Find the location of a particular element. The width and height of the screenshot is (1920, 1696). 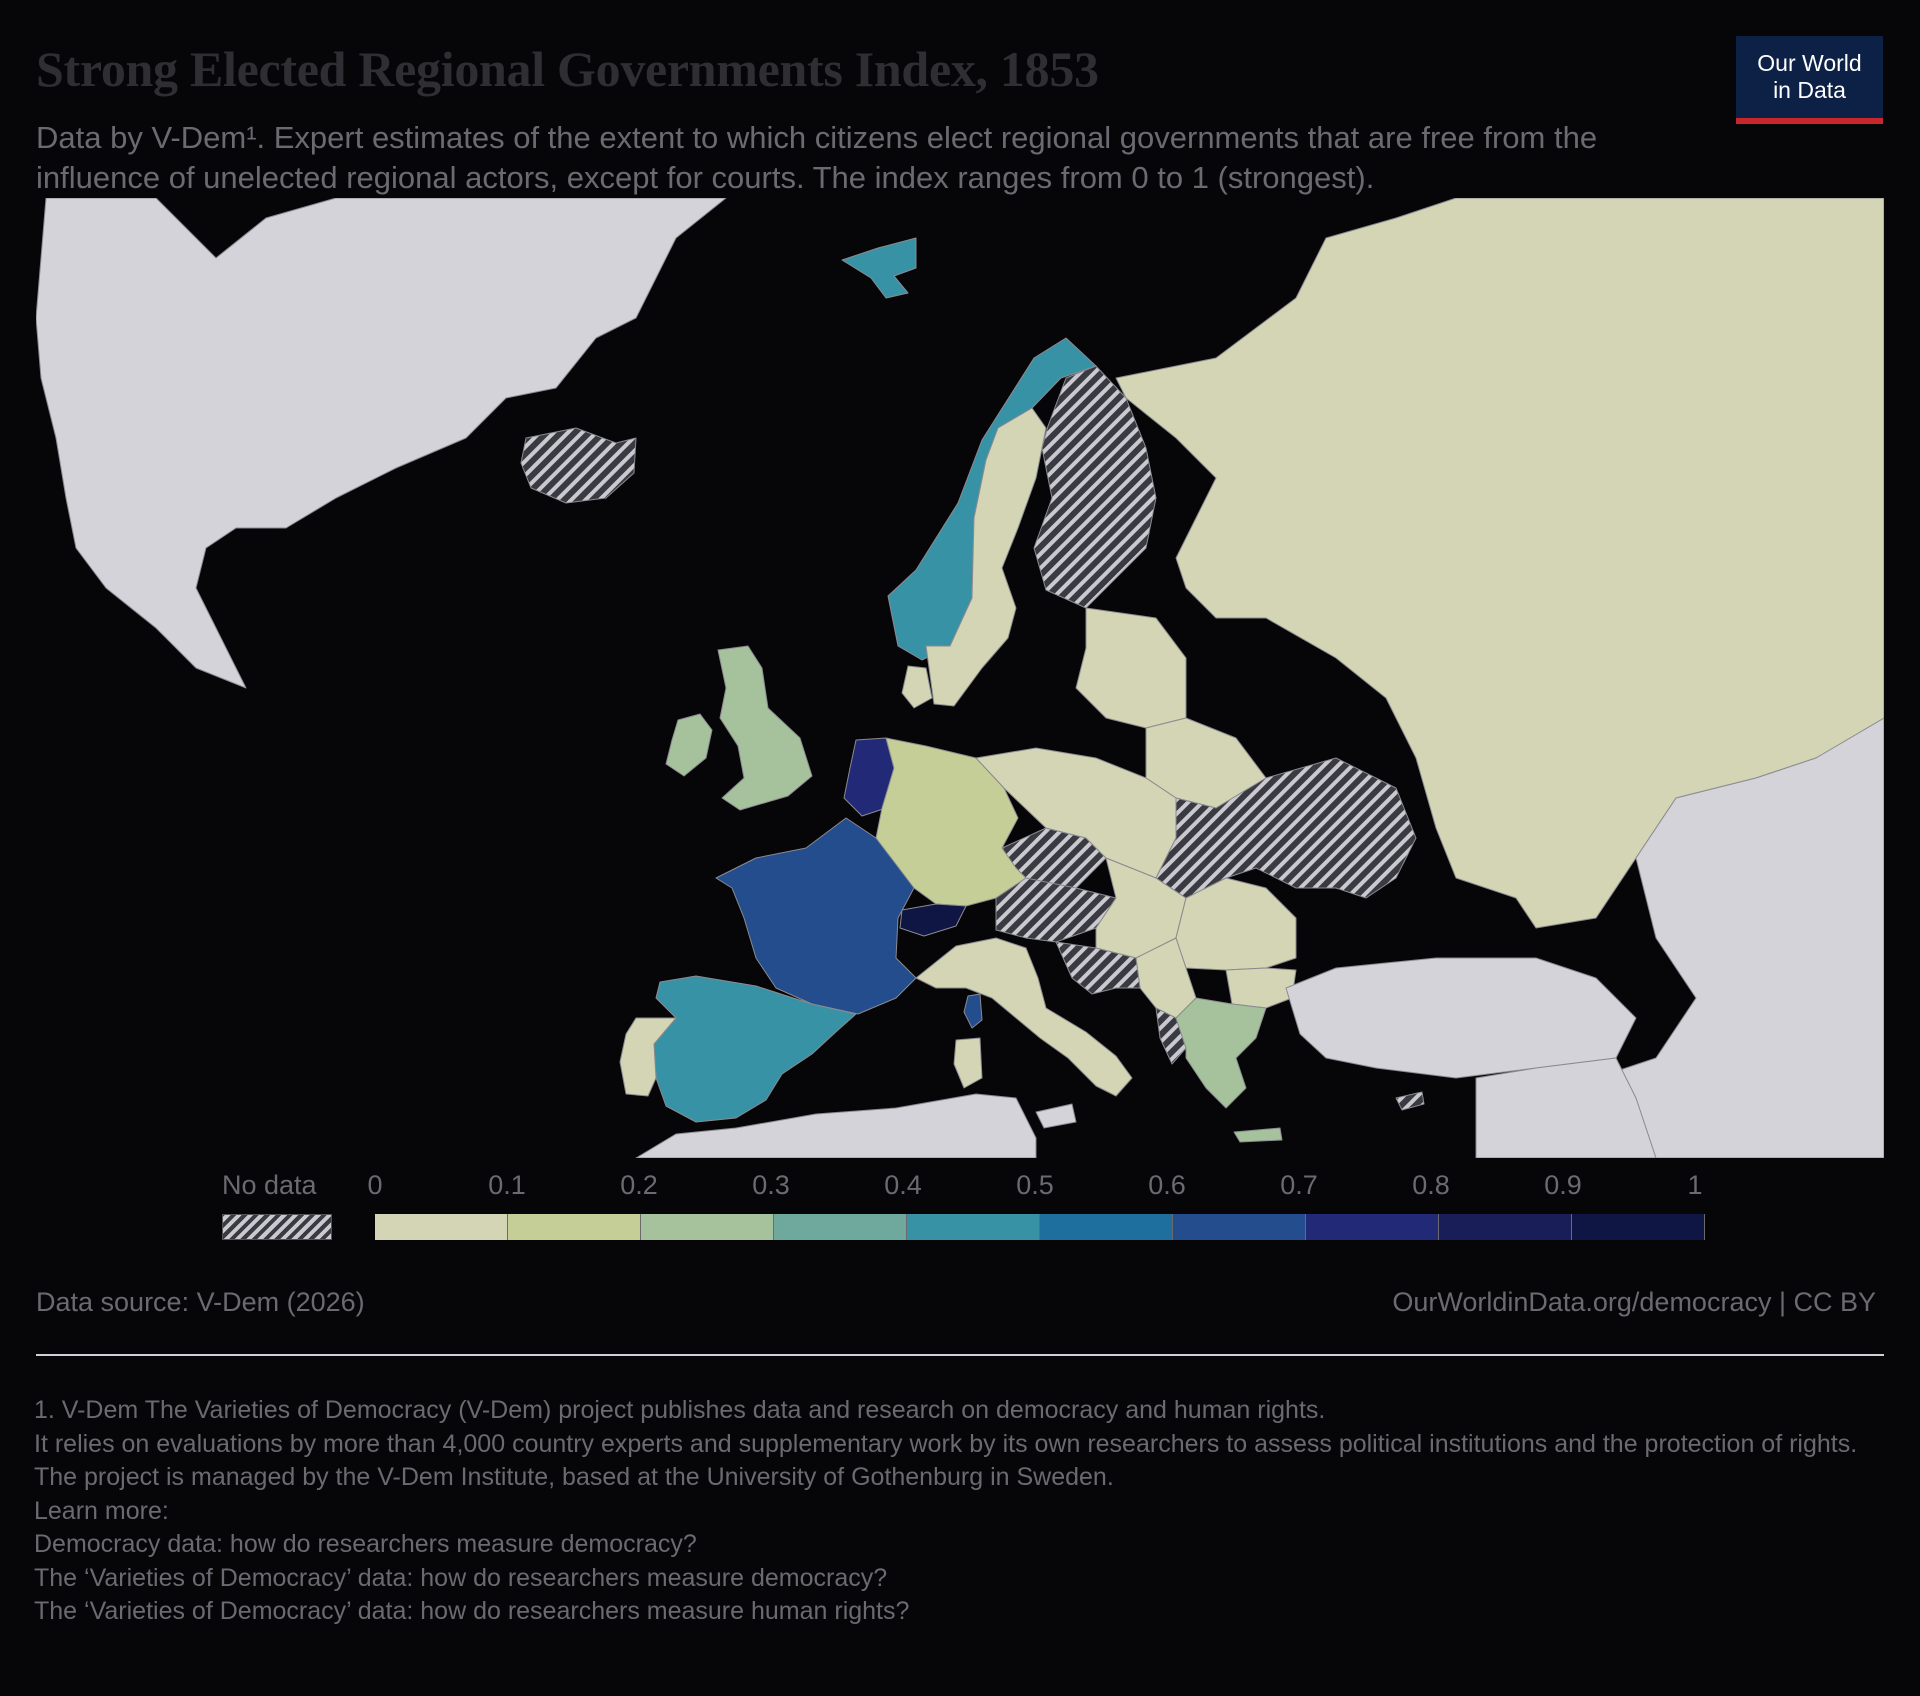

country-finland is located at coordinates (1095, 487).